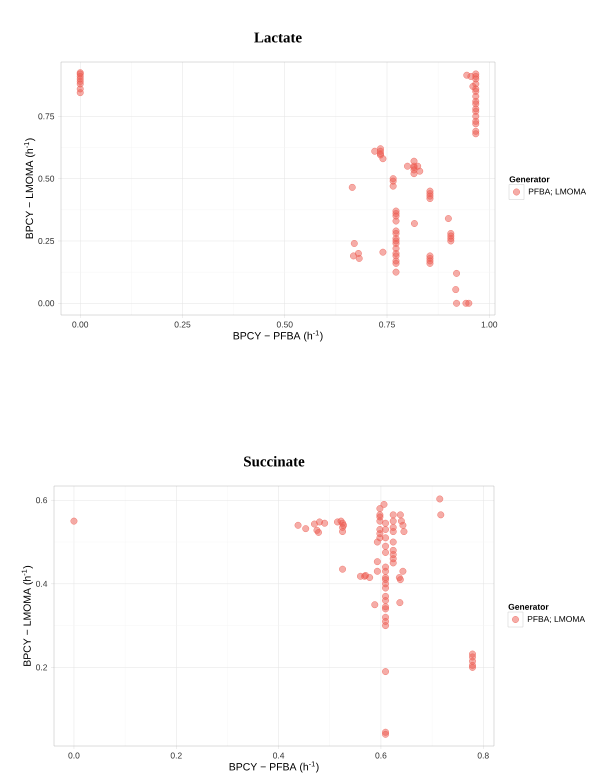 This screenshot has width=610, height=778. I want to click on chart-title: Succinate, so click(274, 461).